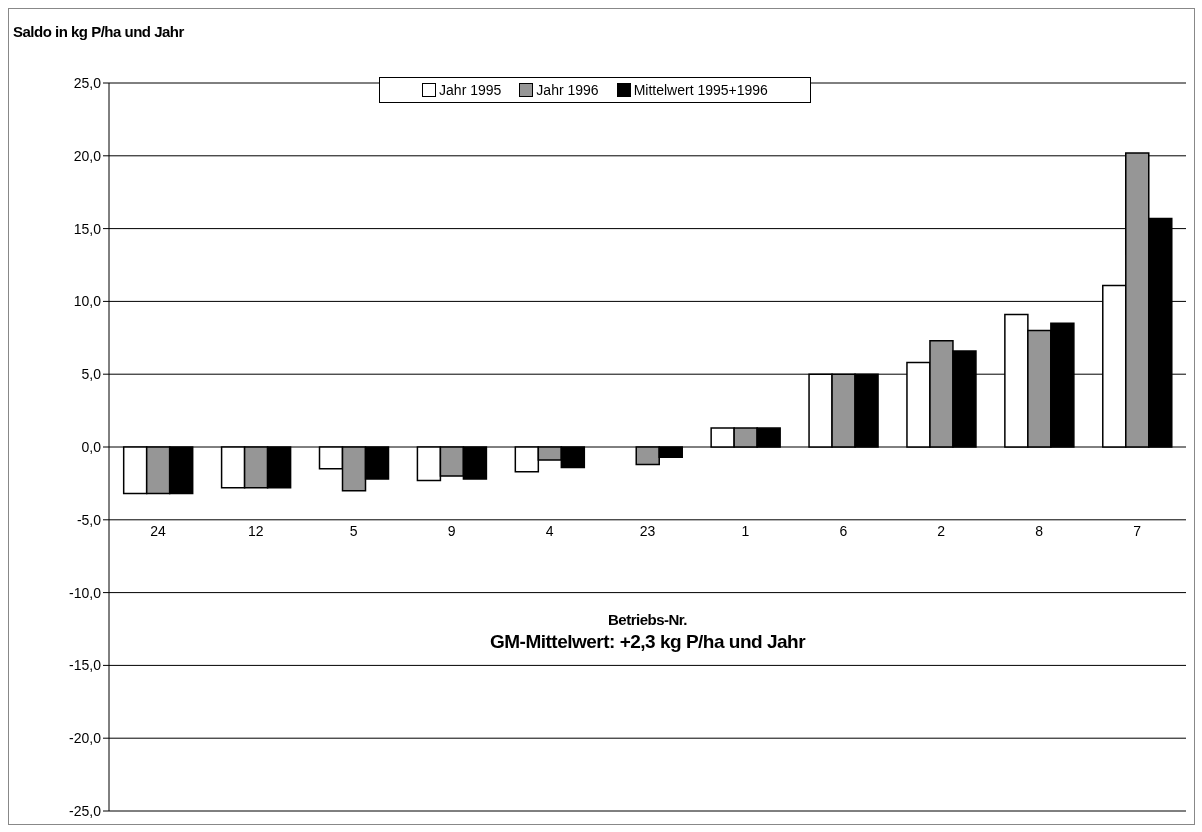 This screenshot has width=1202, height=832. Describe the element at coordinates (85, 665) in the screenshot. I see `y-tick-label: -15,0` at that location.